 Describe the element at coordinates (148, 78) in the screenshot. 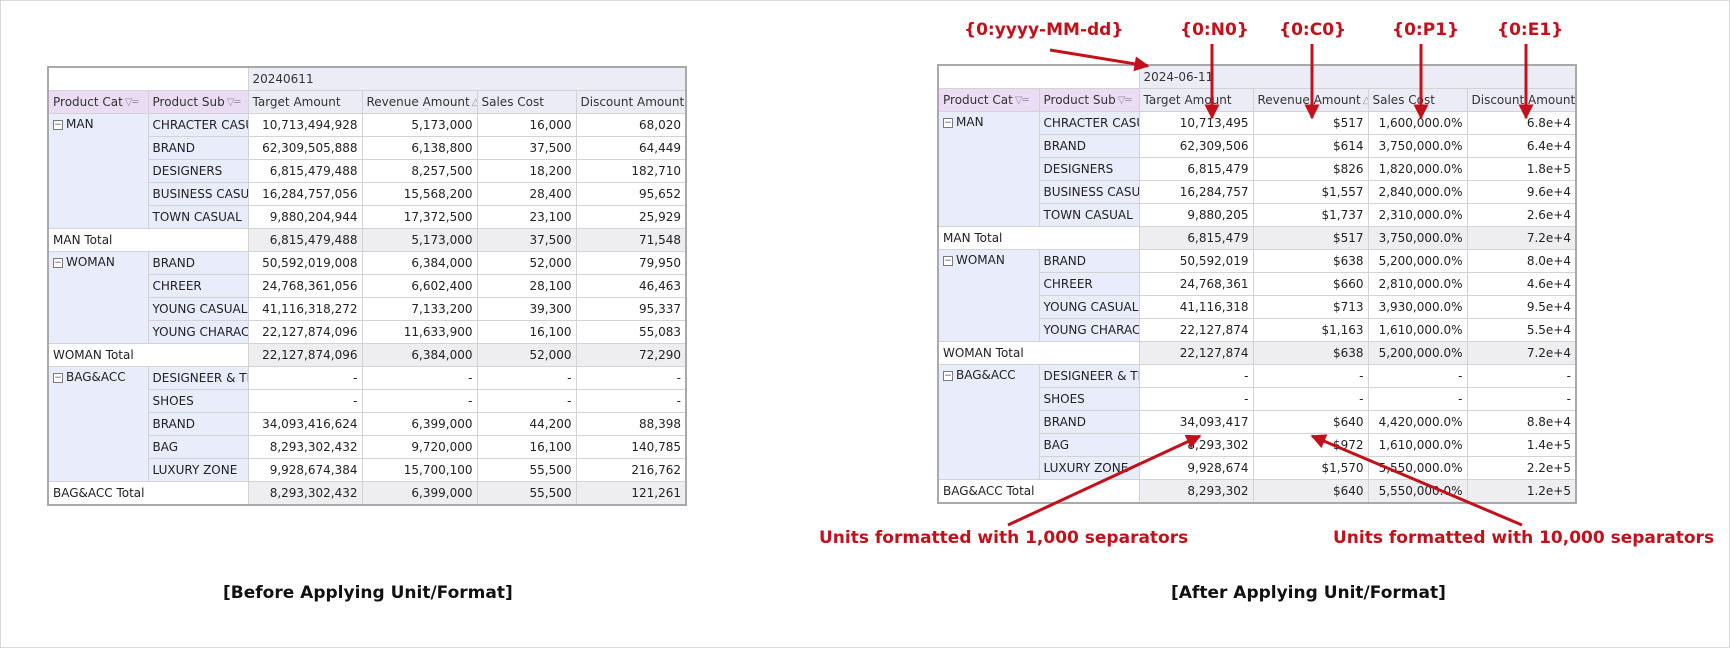

I see `corner-cell` at that location.